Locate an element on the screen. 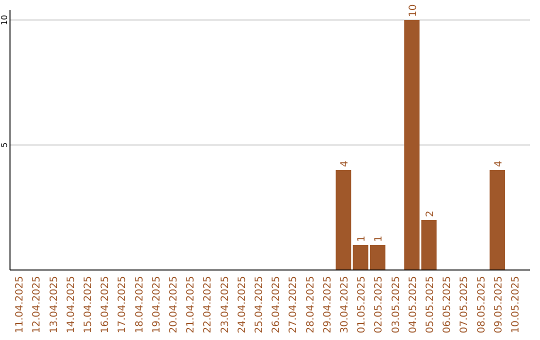 This screenshot has height=340, width=540. x-tick-label: 28.04.2025 is located at coordinates (310, 305).